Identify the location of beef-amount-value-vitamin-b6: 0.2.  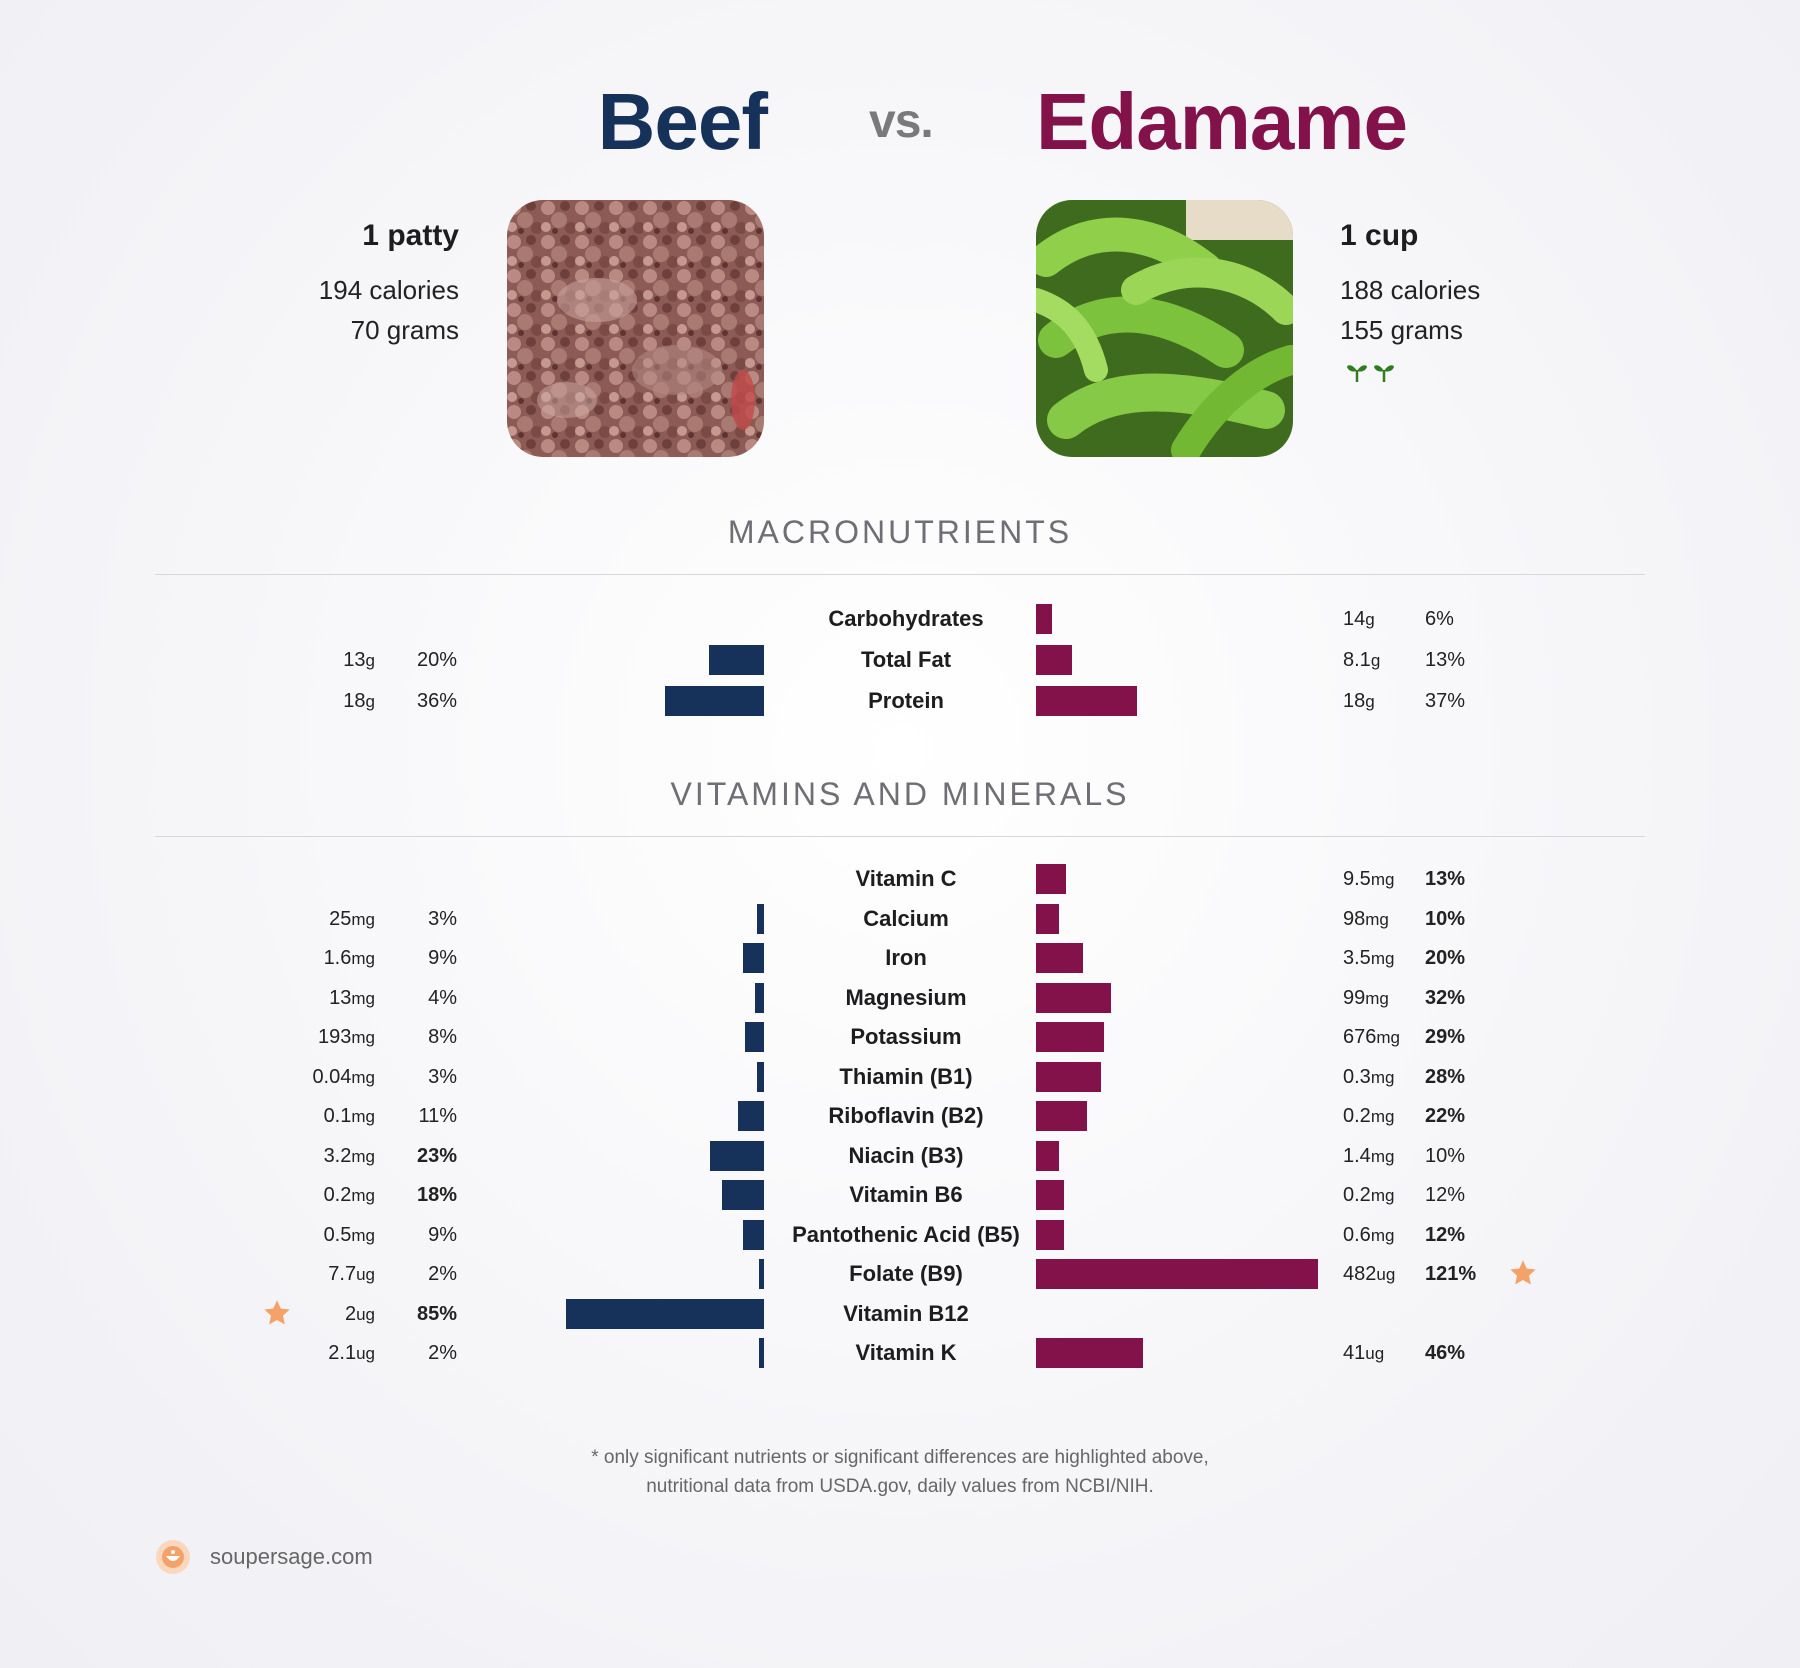
(337, 1195).